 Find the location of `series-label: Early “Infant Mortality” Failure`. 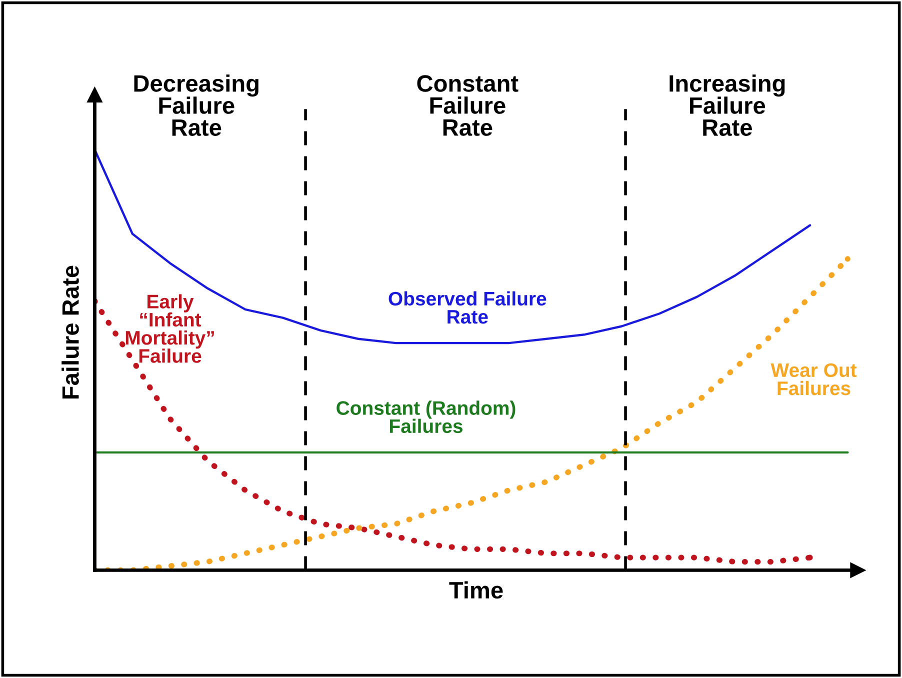

series-label: Early “Infant Mortality” Failure is located at coordinates (170, 328).